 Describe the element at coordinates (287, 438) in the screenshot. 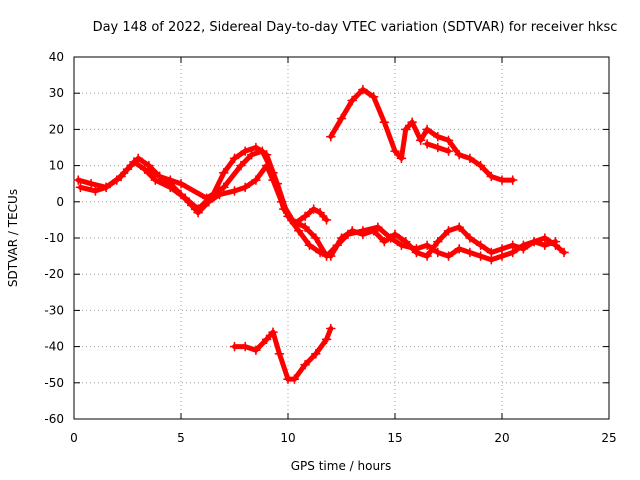

I see `x-tick-label: 10` at that location.